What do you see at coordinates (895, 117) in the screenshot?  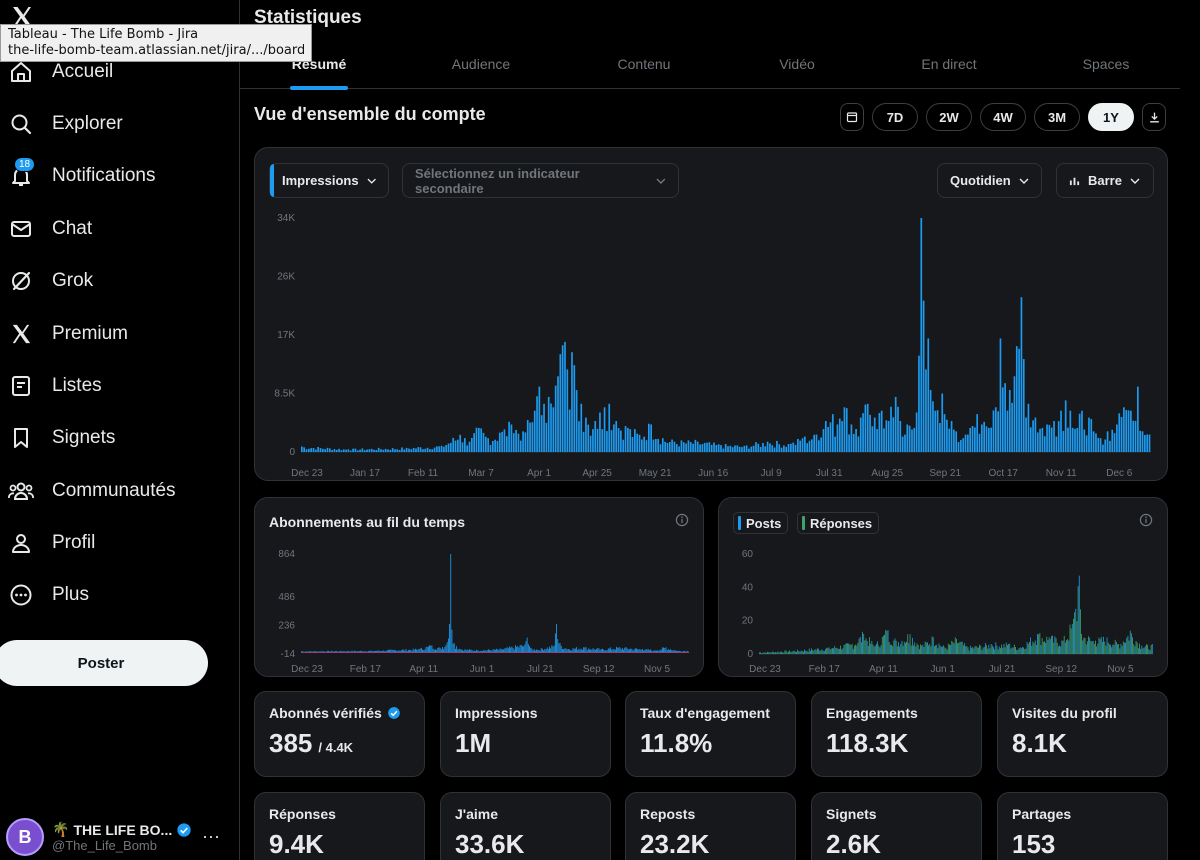 I see `range-7d-button: 7D` at bounding box center [895, 117].